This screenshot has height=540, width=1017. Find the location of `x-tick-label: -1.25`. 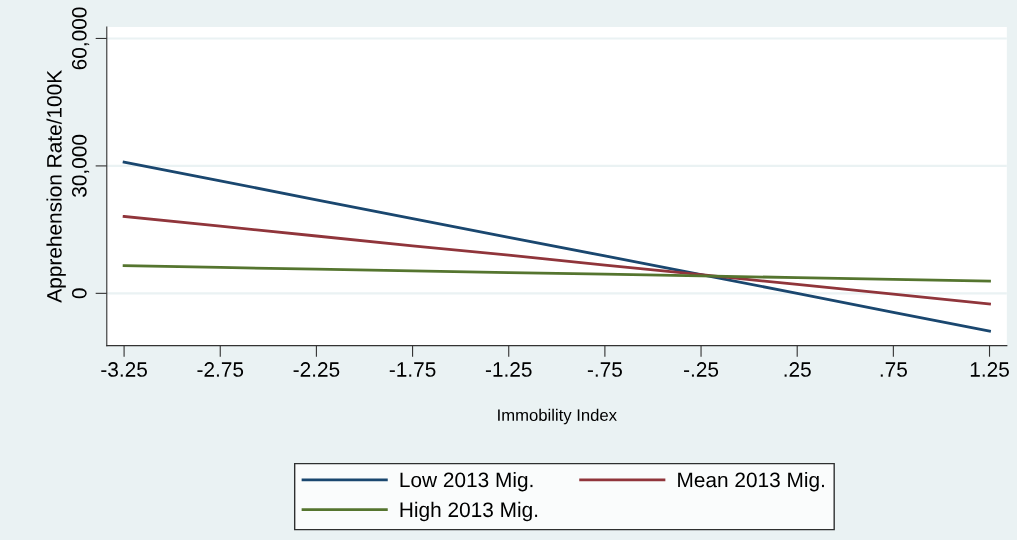

x-tick-label: -1.25 is located at coordinates (508, 369).